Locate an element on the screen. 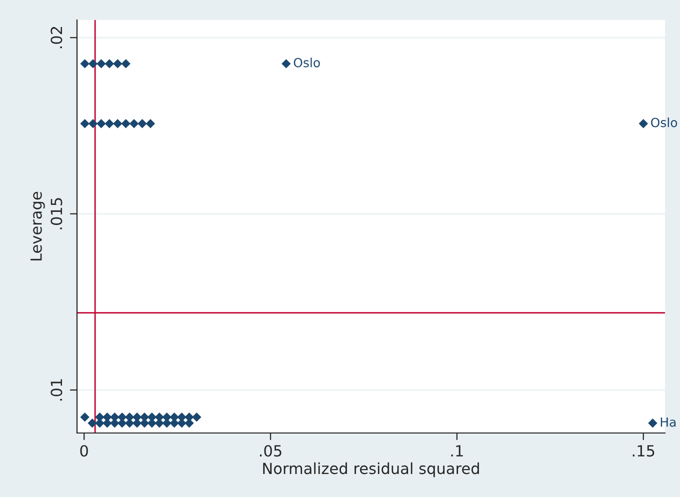 Image resolution: width=680 pixels, height=497 pixels. x-axis-title: Normalized residual squared is located at coordinates (371, 470).